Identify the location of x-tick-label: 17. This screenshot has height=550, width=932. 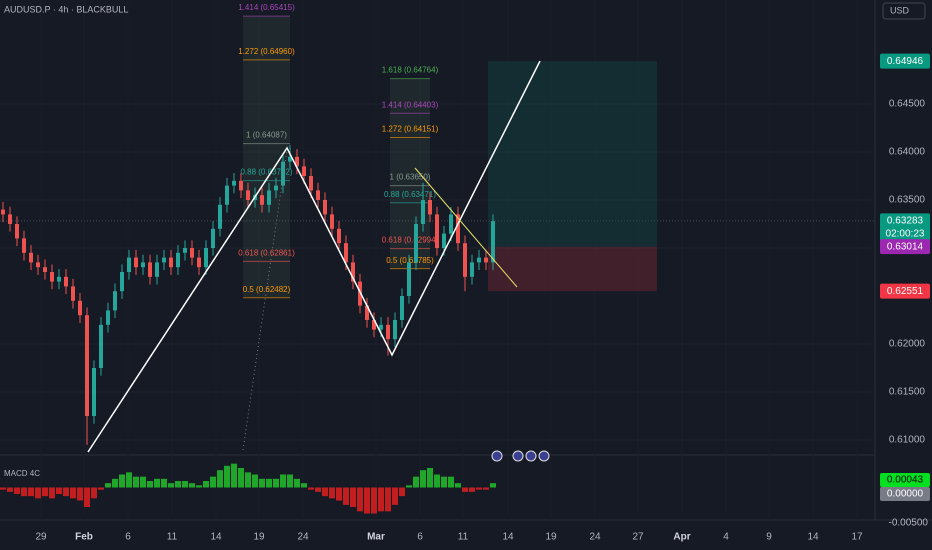
(857, 537).